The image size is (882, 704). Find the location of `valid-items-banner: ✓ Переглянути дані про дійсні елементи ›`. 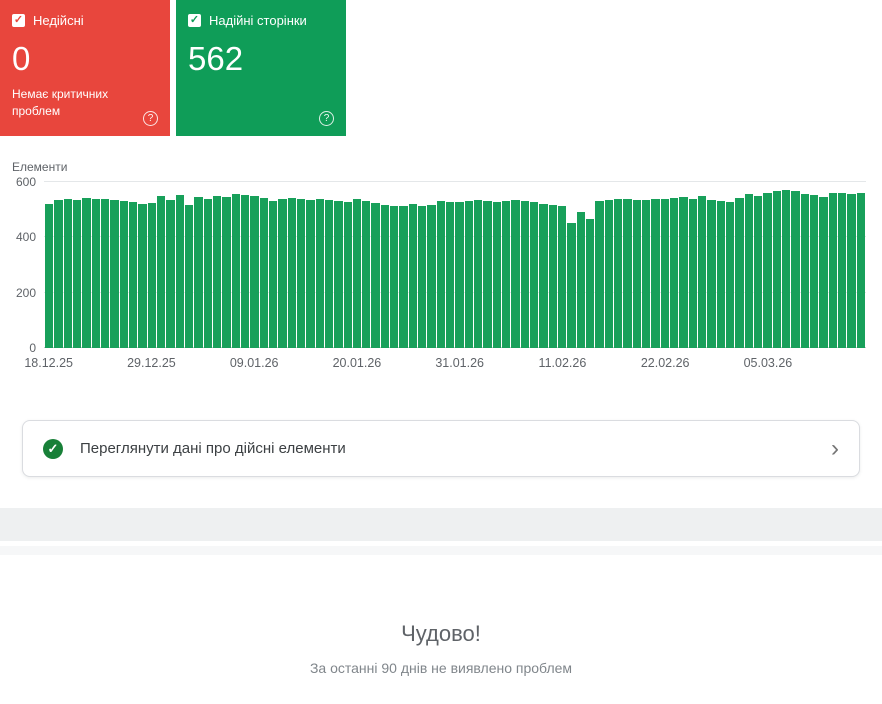

valid-items-banner: ✓ Переглянути дані про дійсні елементи › is located at coordinates (441, 448).